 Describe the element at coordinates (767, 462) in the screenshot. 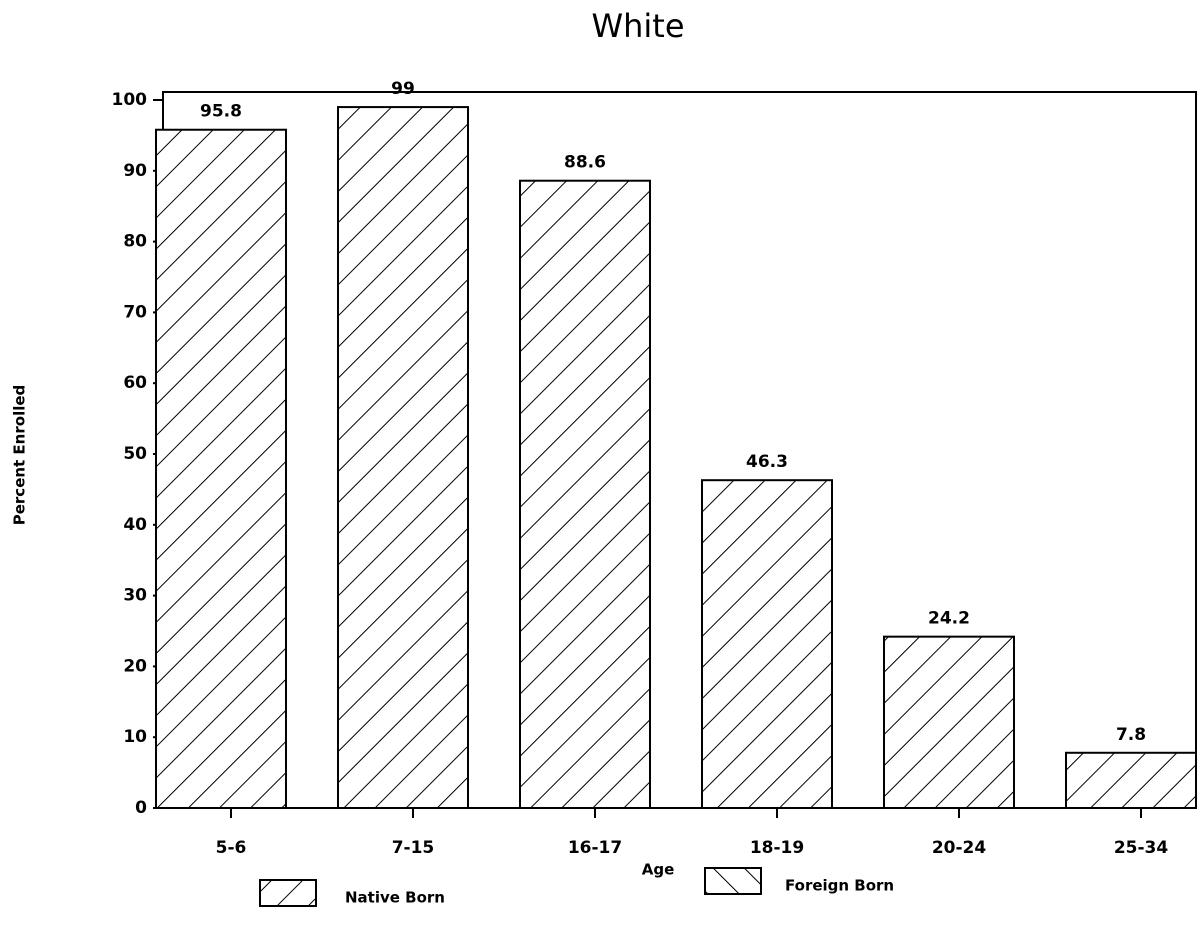

I see `value-label: 46.3` at that location.